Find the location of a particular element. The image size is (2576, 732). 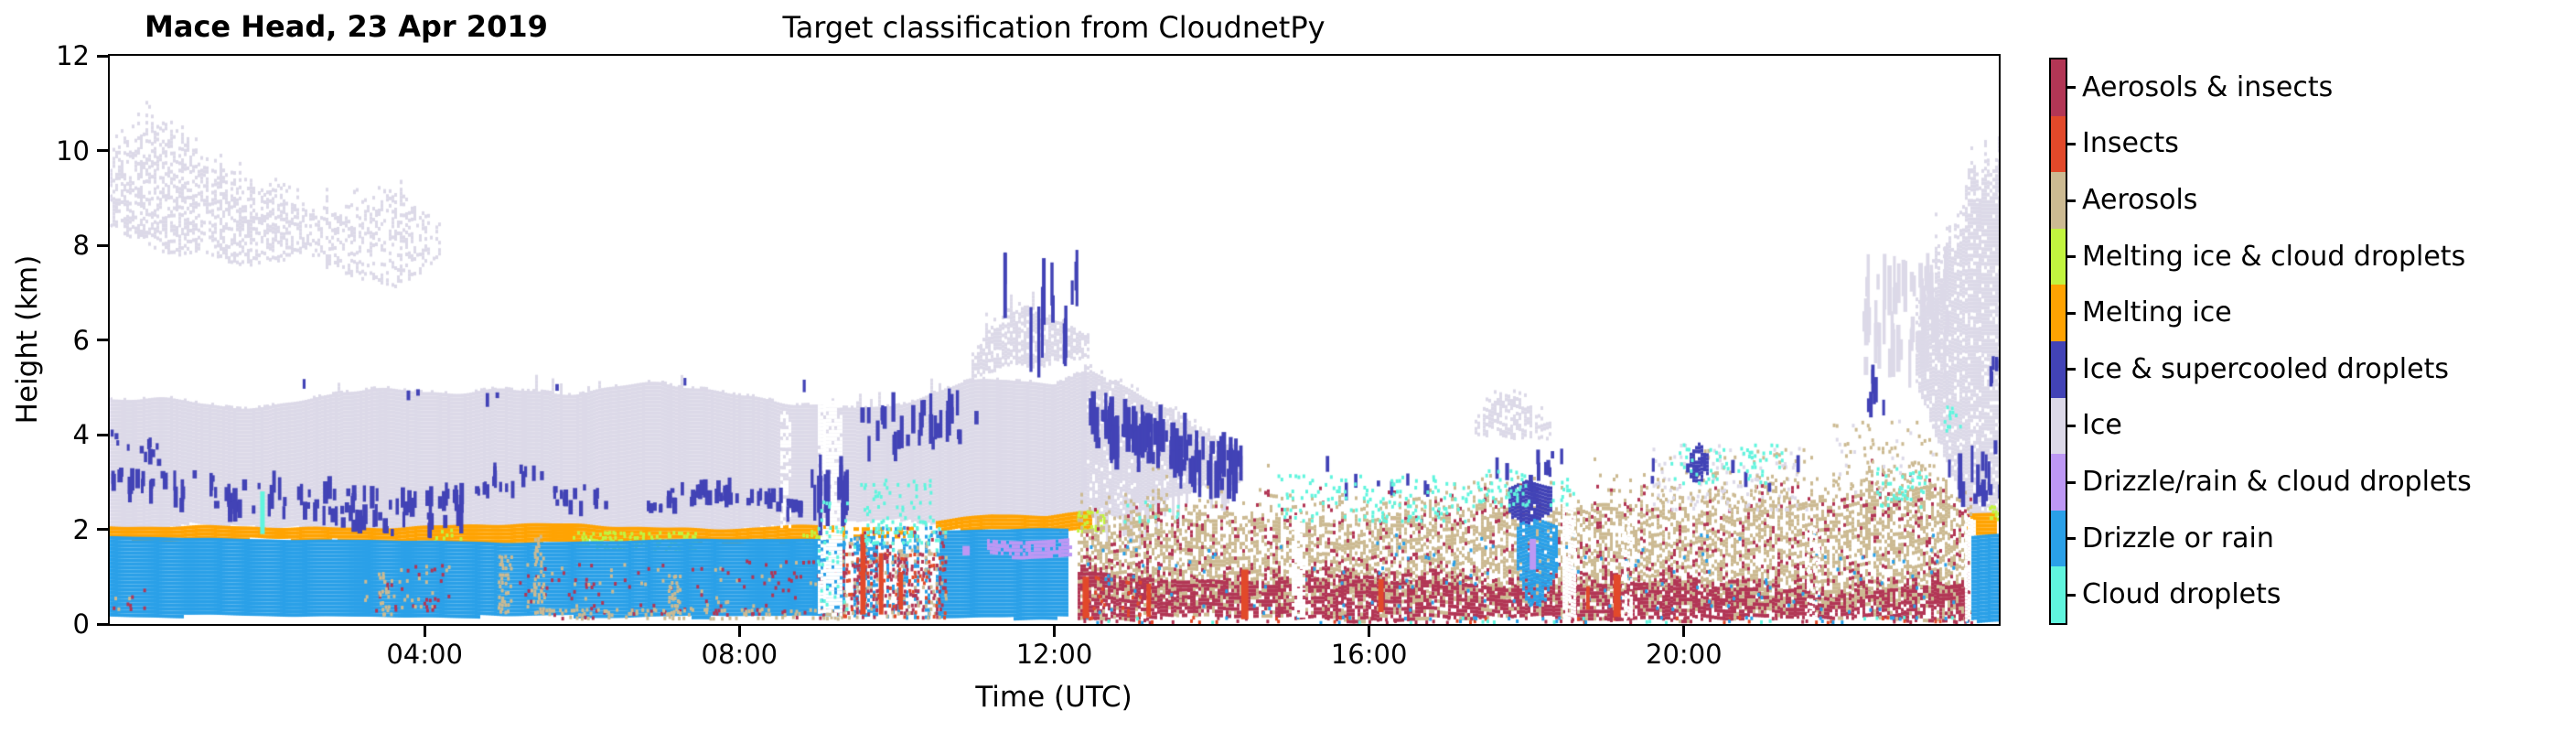

legend-label-insects: Insects is located at coordinates (2131, 144).